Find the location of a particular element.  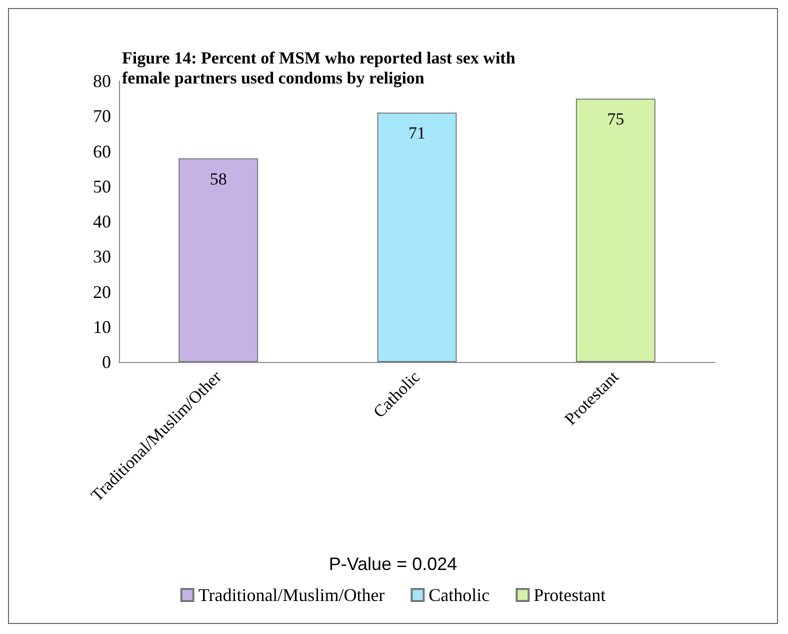

y-tick-label: 70 is located at coordinates (102, 116).